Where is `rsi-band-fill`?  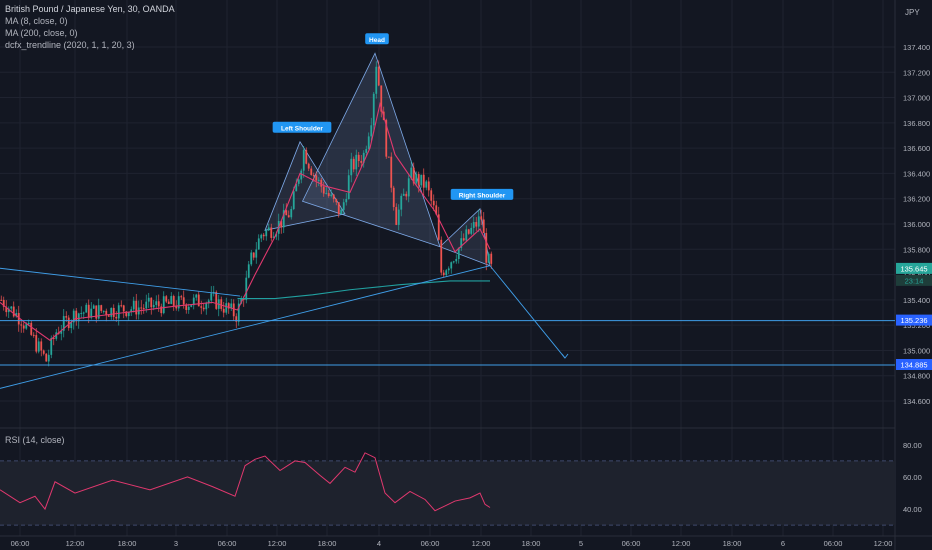
rsi-band-fill is located at coordinates (447, 493).